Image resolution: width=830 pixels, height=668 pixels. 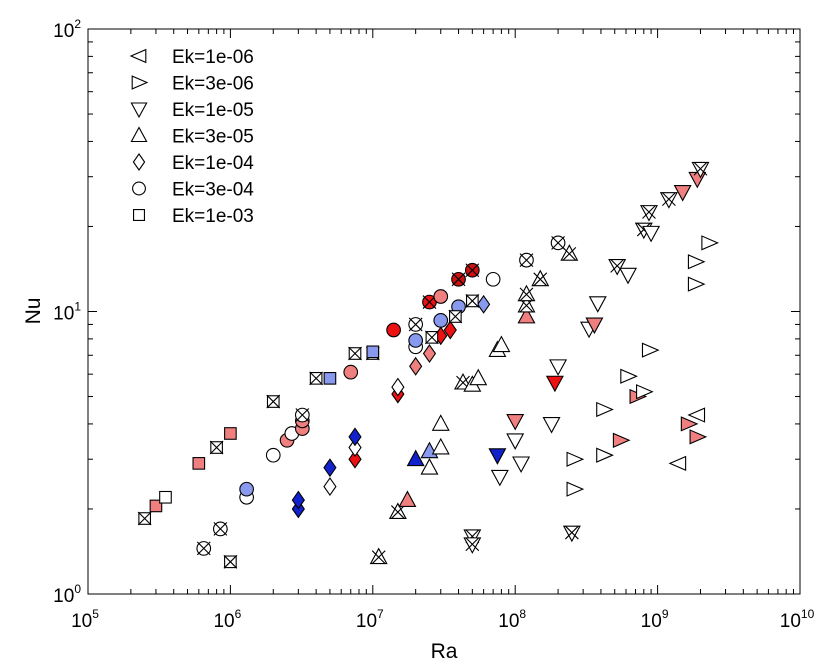 I want to click on x-tick-label: 10⁷, so click(x=370, y=619).